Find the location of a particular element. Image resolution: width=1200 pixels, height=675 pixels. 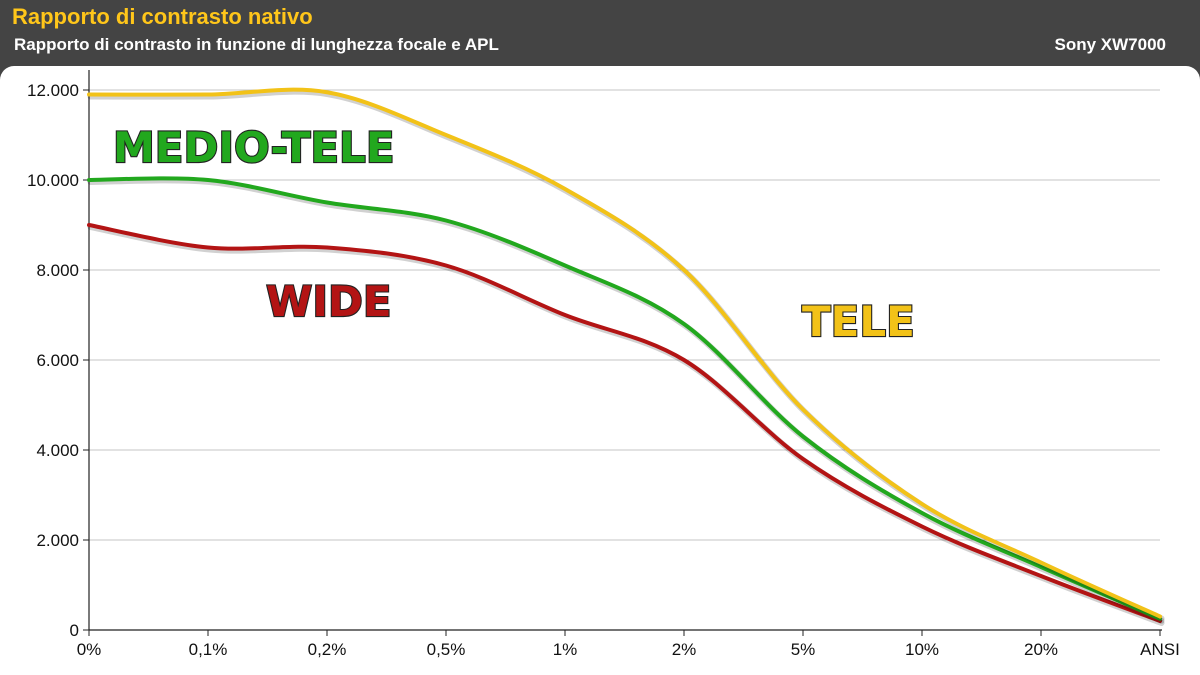

chart-title: Rapporto di contrasto nativo is located at coordinates (162, 16).